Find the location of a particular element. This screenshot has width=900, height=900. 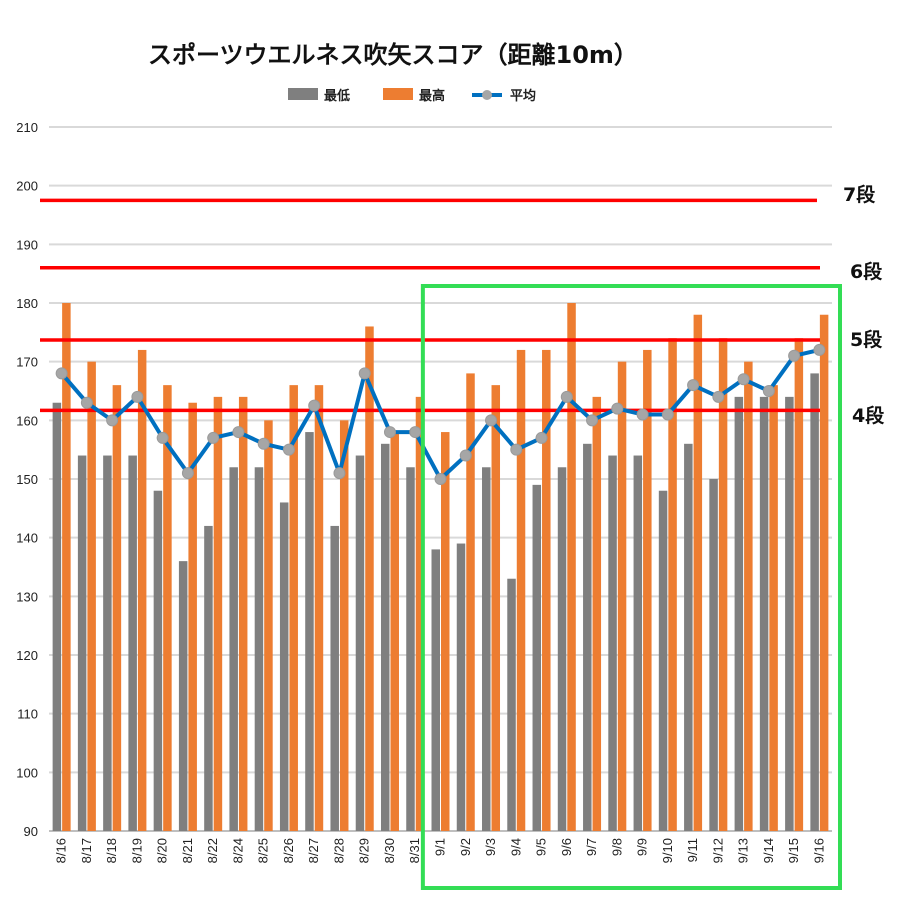

x-tick-label: 9/16 is located at coordinates (818, 850).